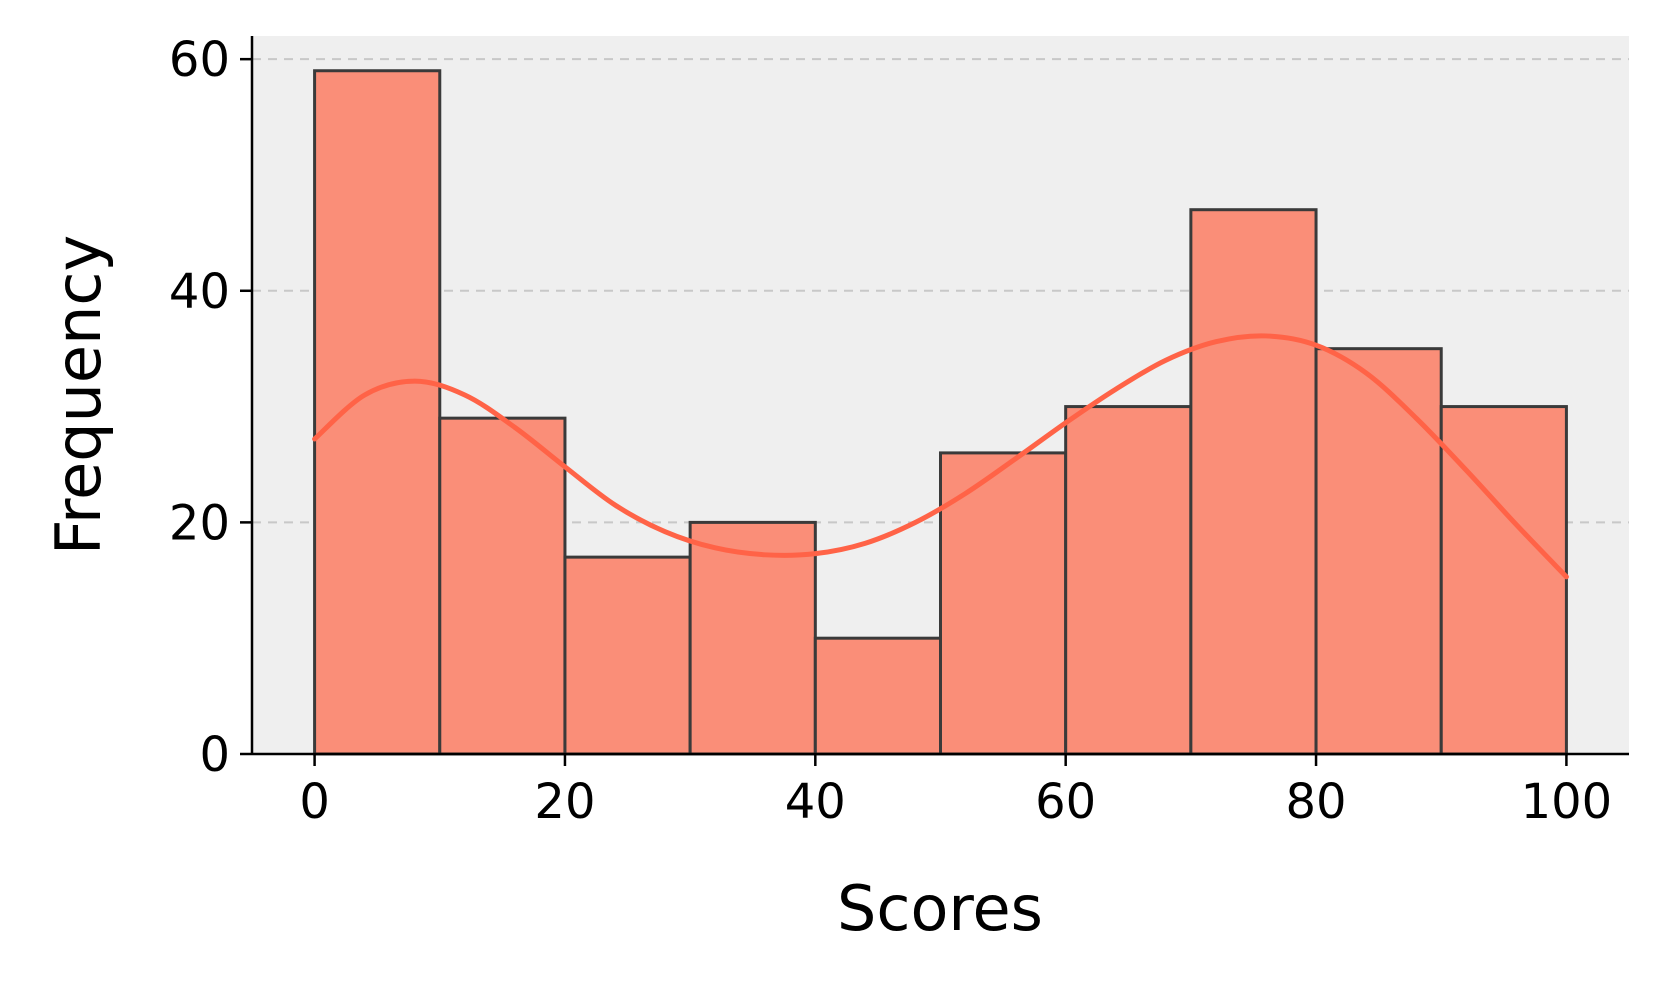 Image resolution: width=1660 pixels, height=986 pixels. Describe the element at coordinates (78, 395) in the screenshot. I see `y-axis-title: Frequency` at that location.